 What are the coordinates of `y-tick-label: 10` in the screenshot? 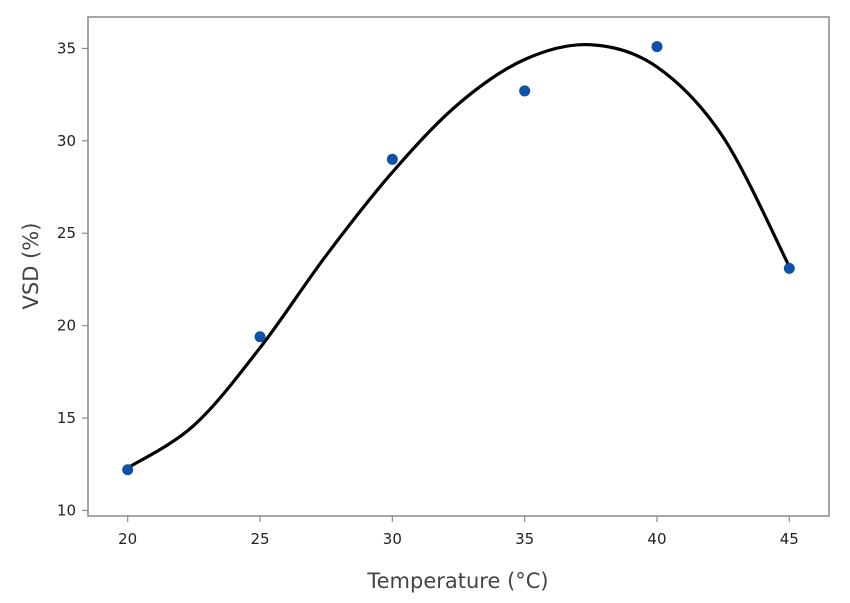 It's located at (66, 510).